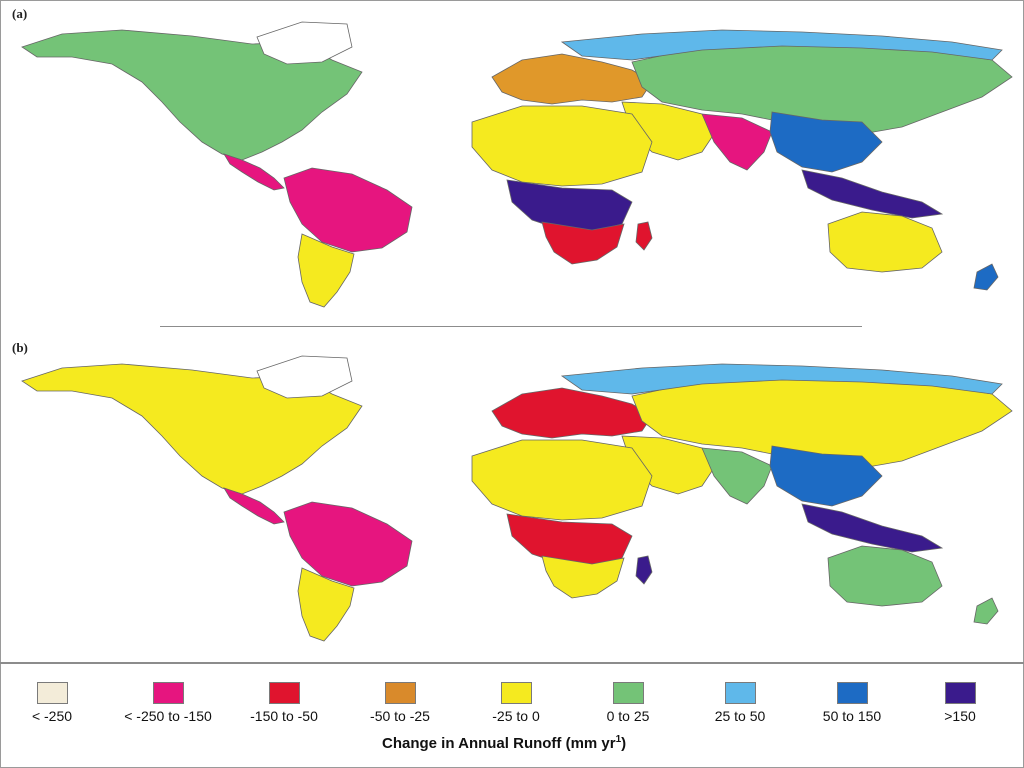 This screenshot has height=768, width=1024. I want to click on legend-label: >150, so click(960, 716).